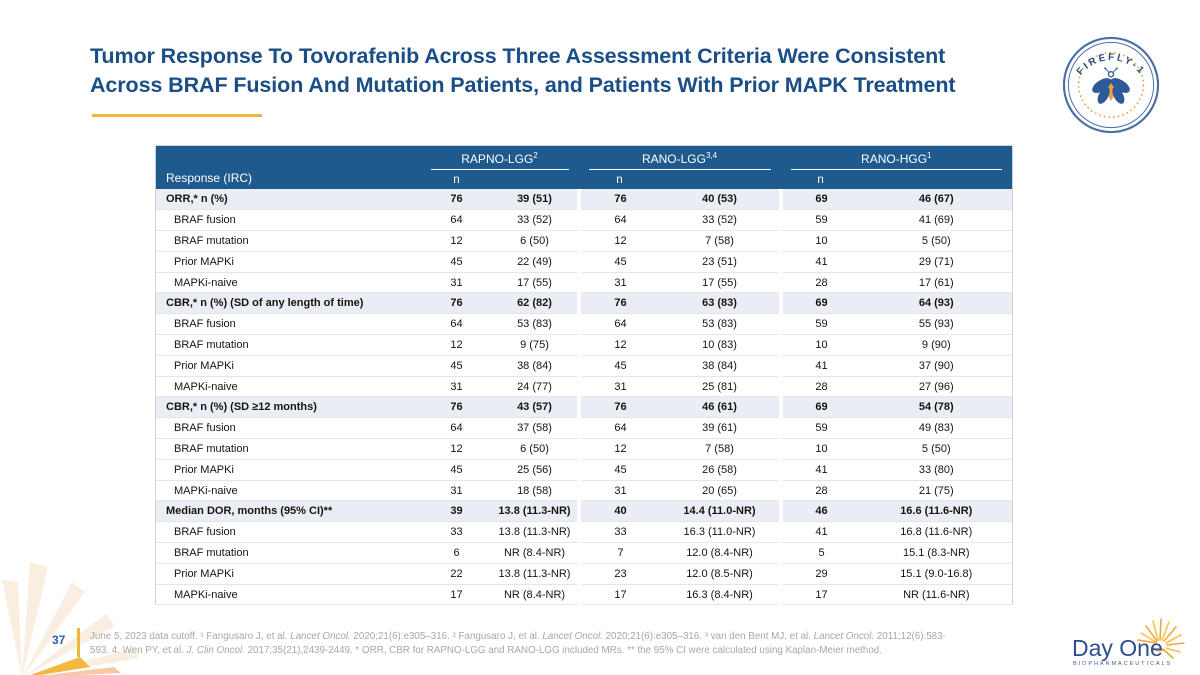 The height and width of the screenshot is (675, 1200). Describe the element at coordinates (535, 200) in the screenshot. I see `data-cell: 39 (51)` at that location.